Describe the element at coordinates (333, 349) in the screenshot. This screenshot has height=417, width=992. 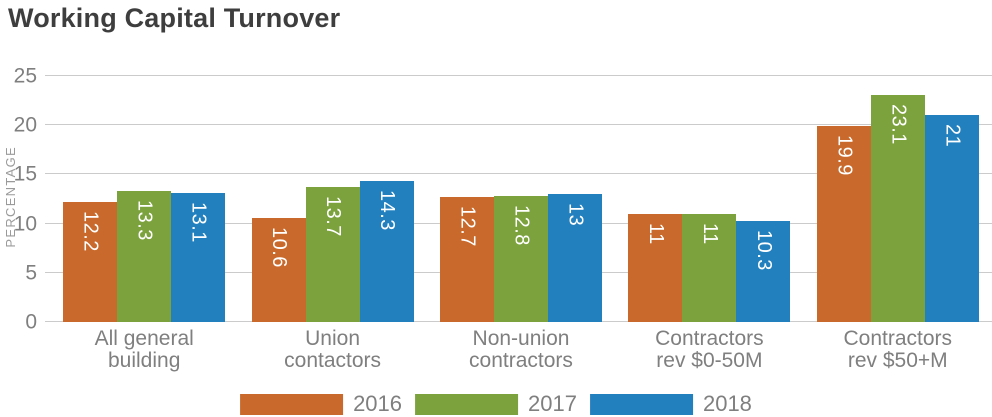
I see `category-label: Union contactors` at that location.